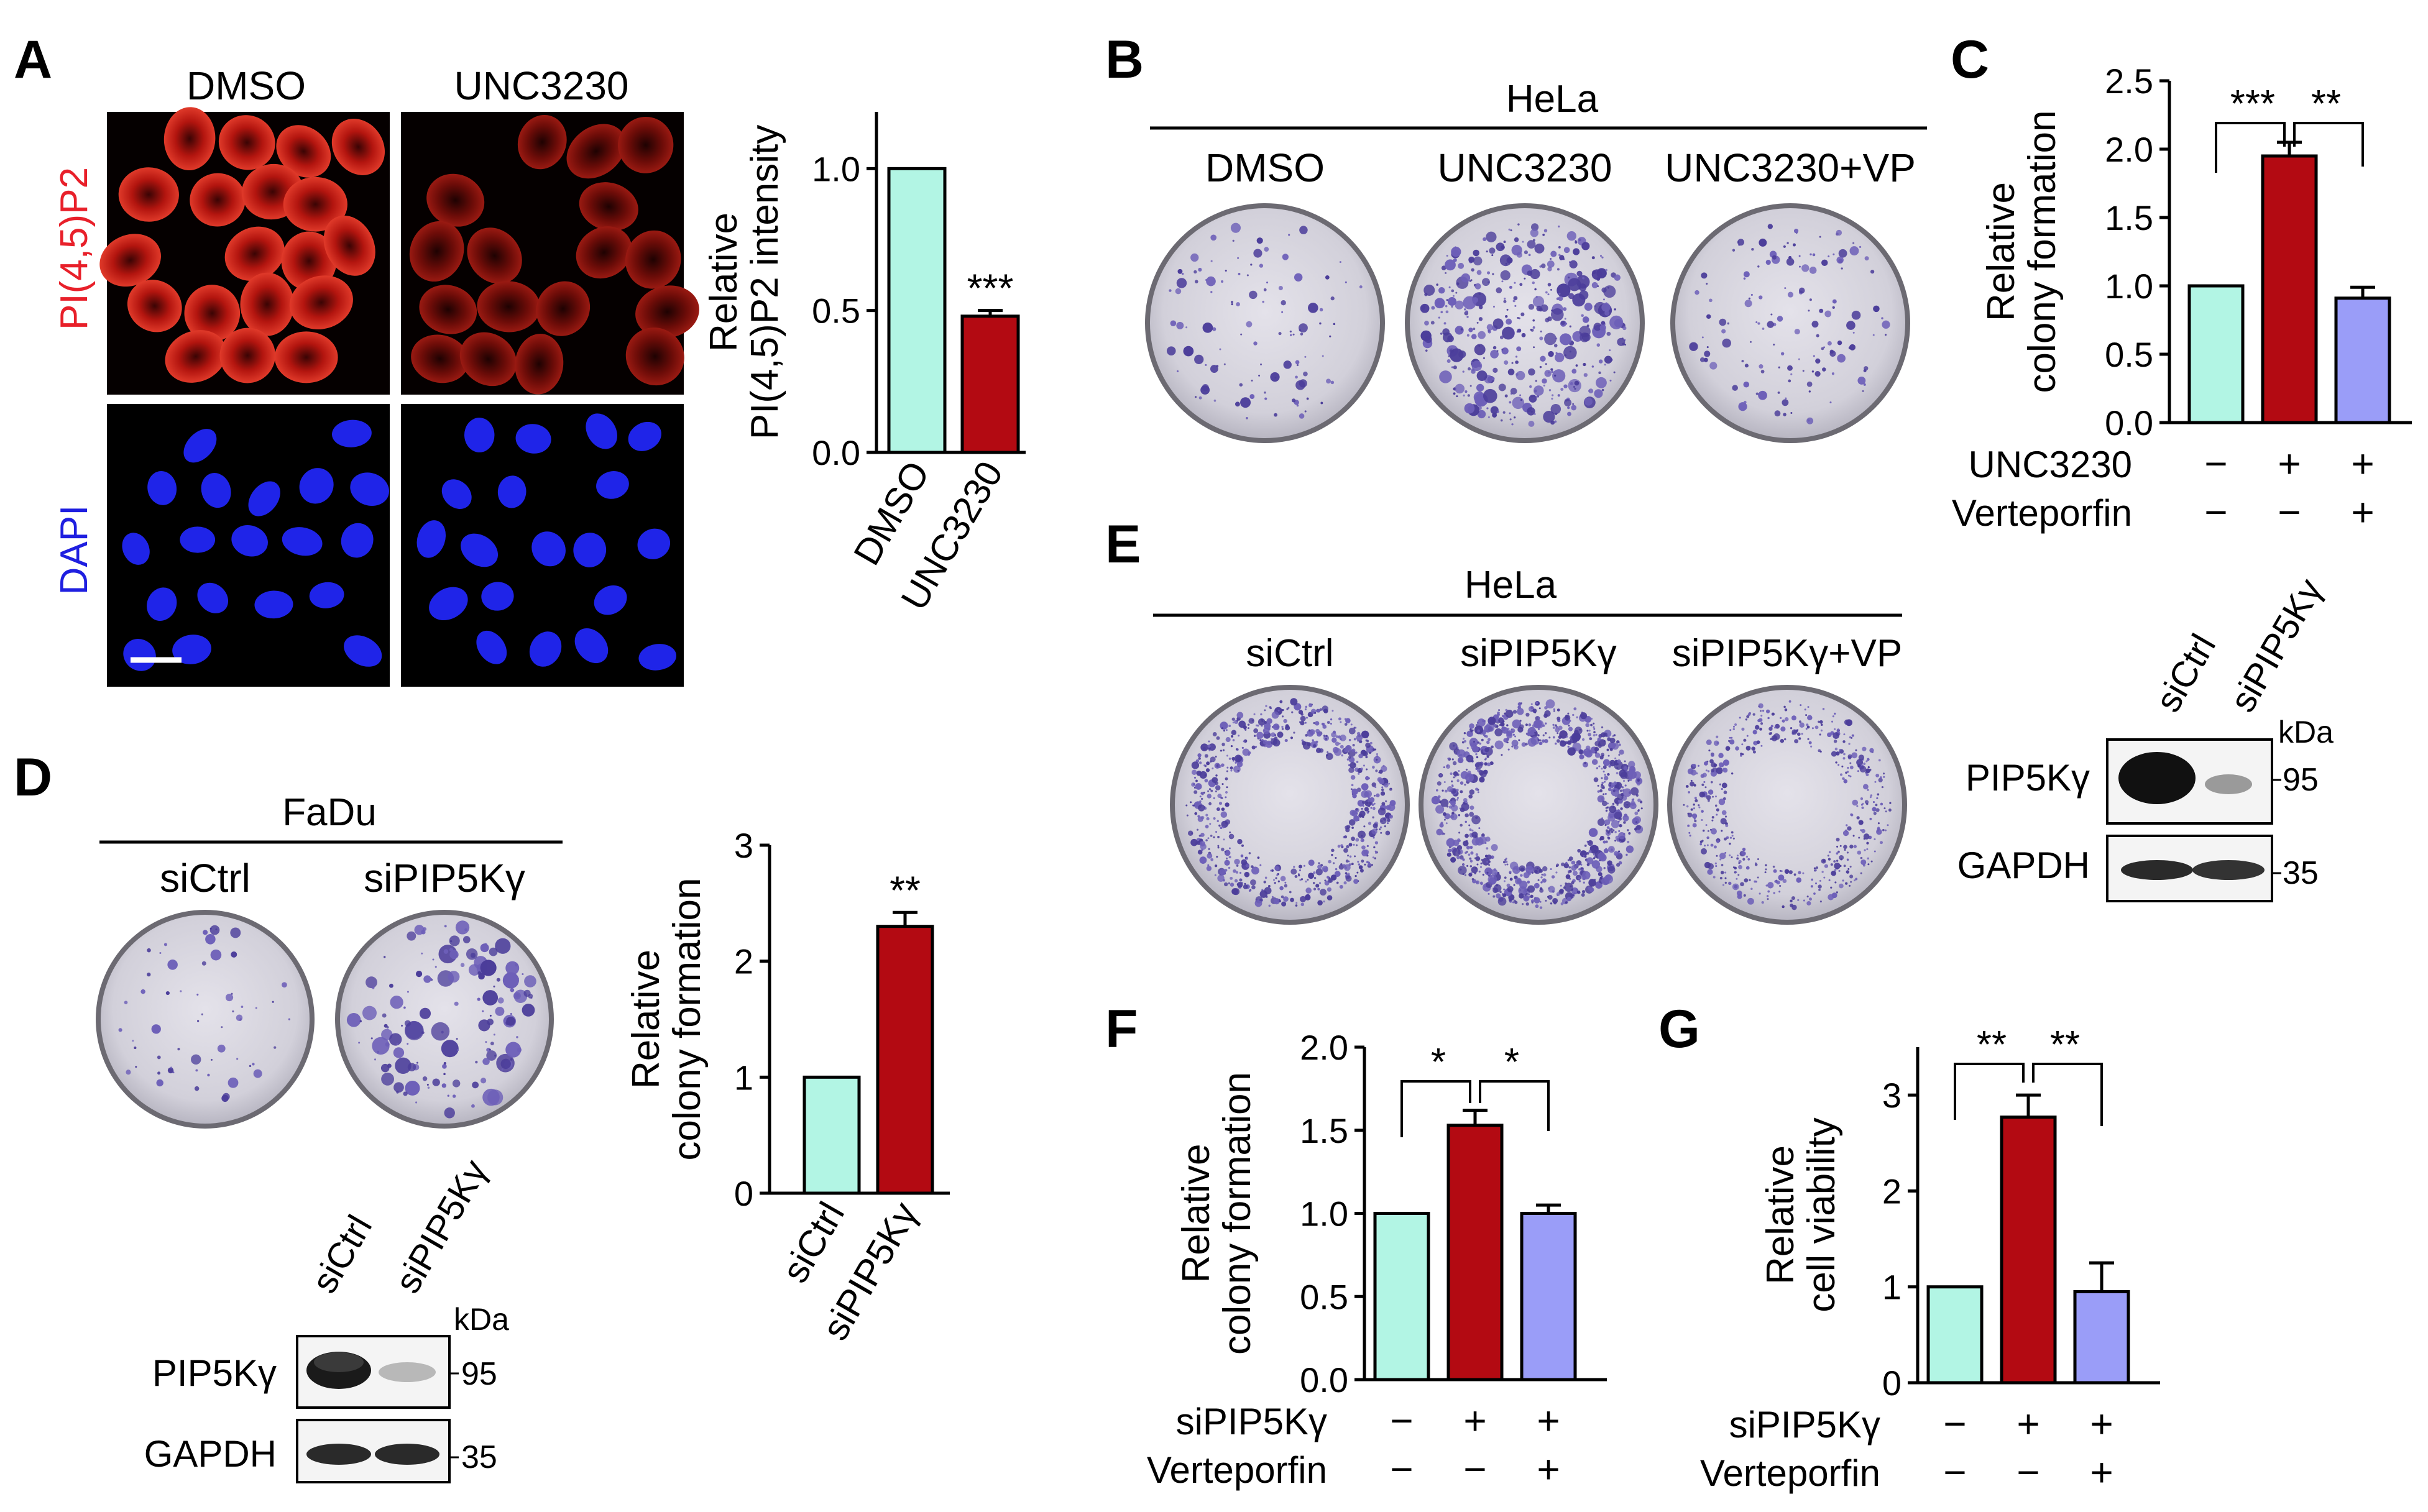 The width and height of the screenshot is (2428, 1512). I want to click on cell, so click(604, 252).